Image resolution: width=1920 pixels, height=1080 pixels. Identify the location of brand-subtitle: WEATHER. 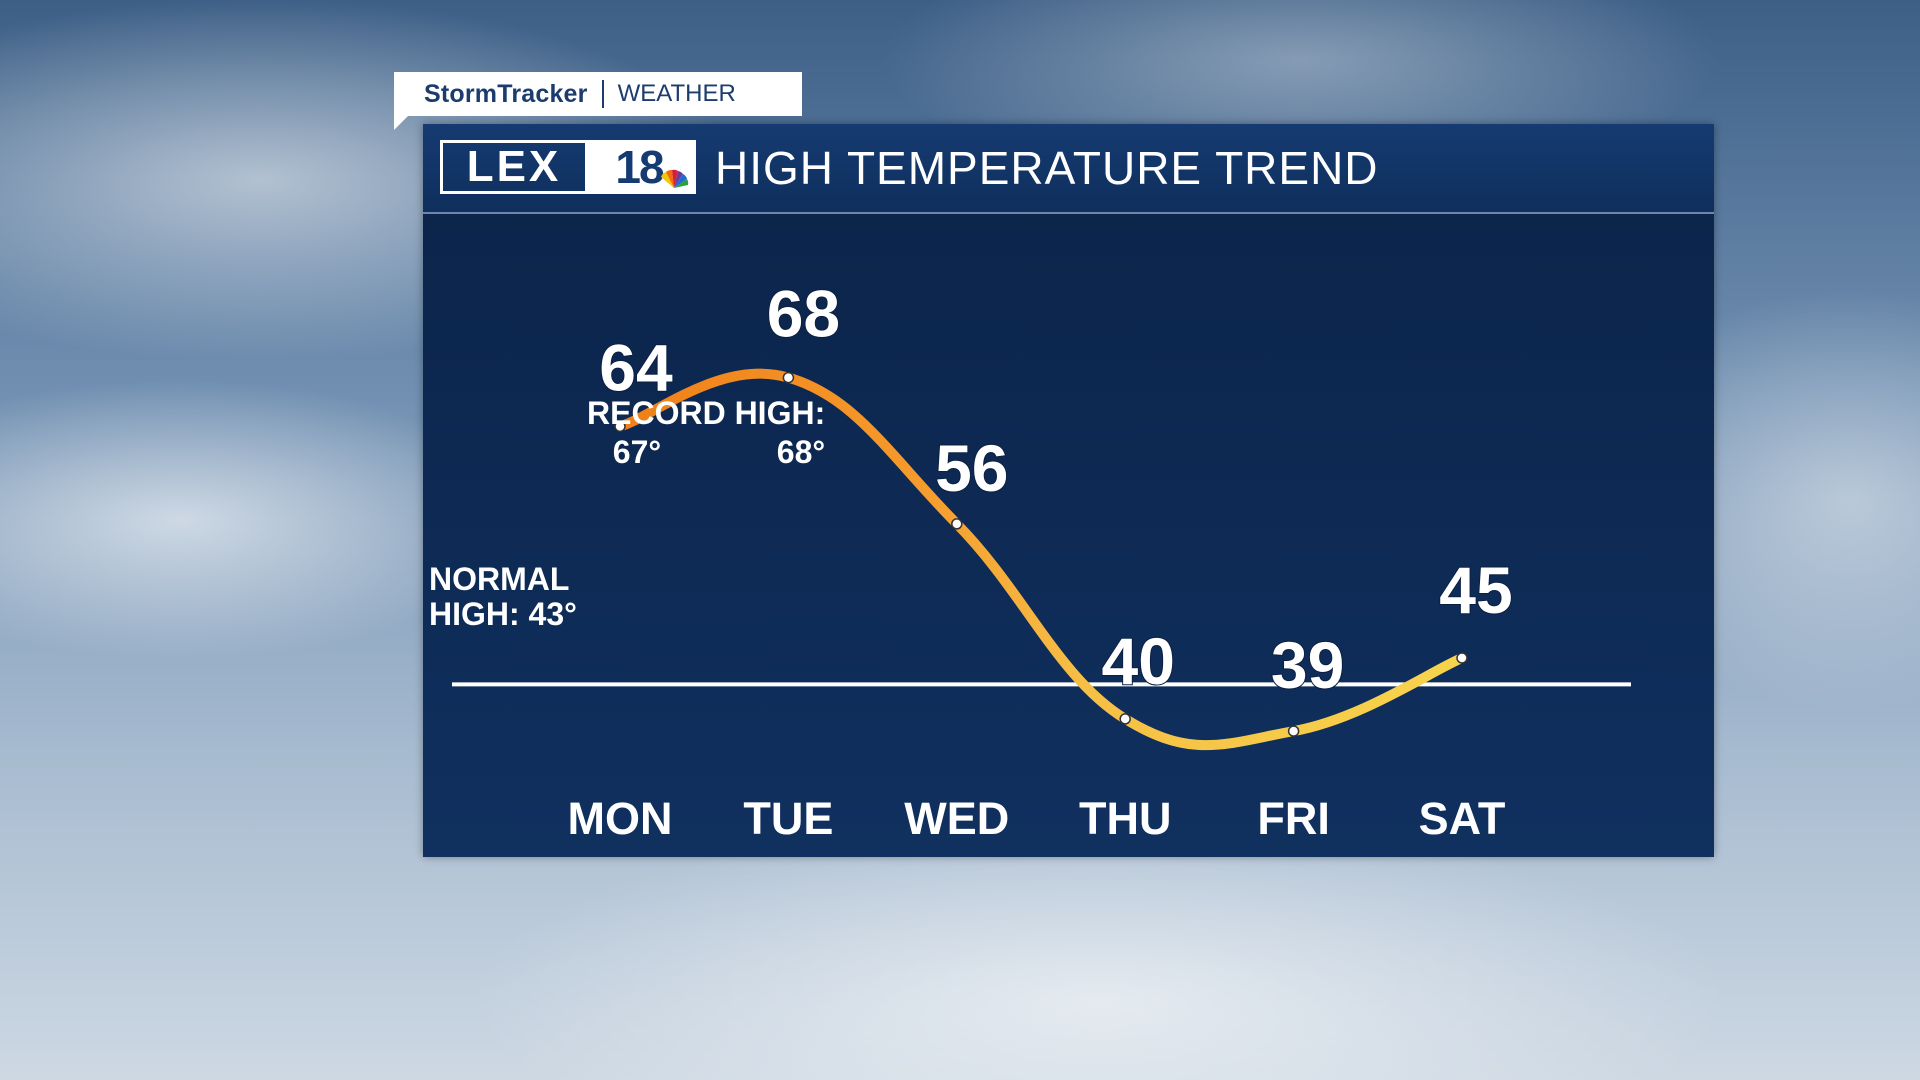
(676, 93).